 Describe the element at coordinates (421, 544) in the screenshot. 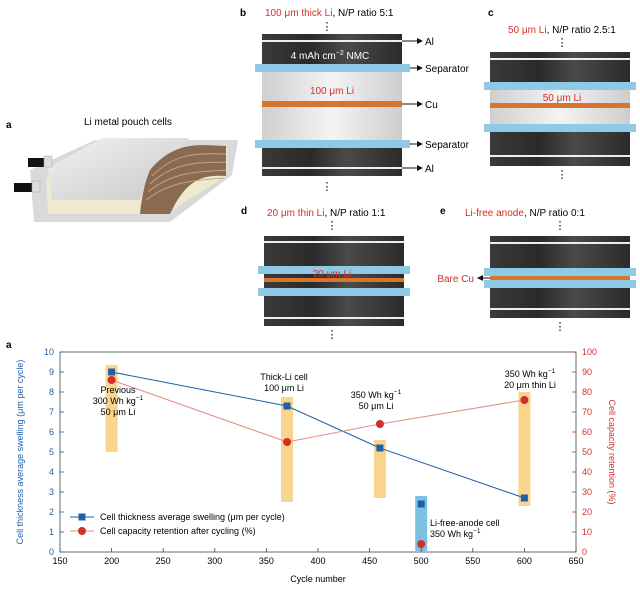

I see `li-free-retention-point` at that location.